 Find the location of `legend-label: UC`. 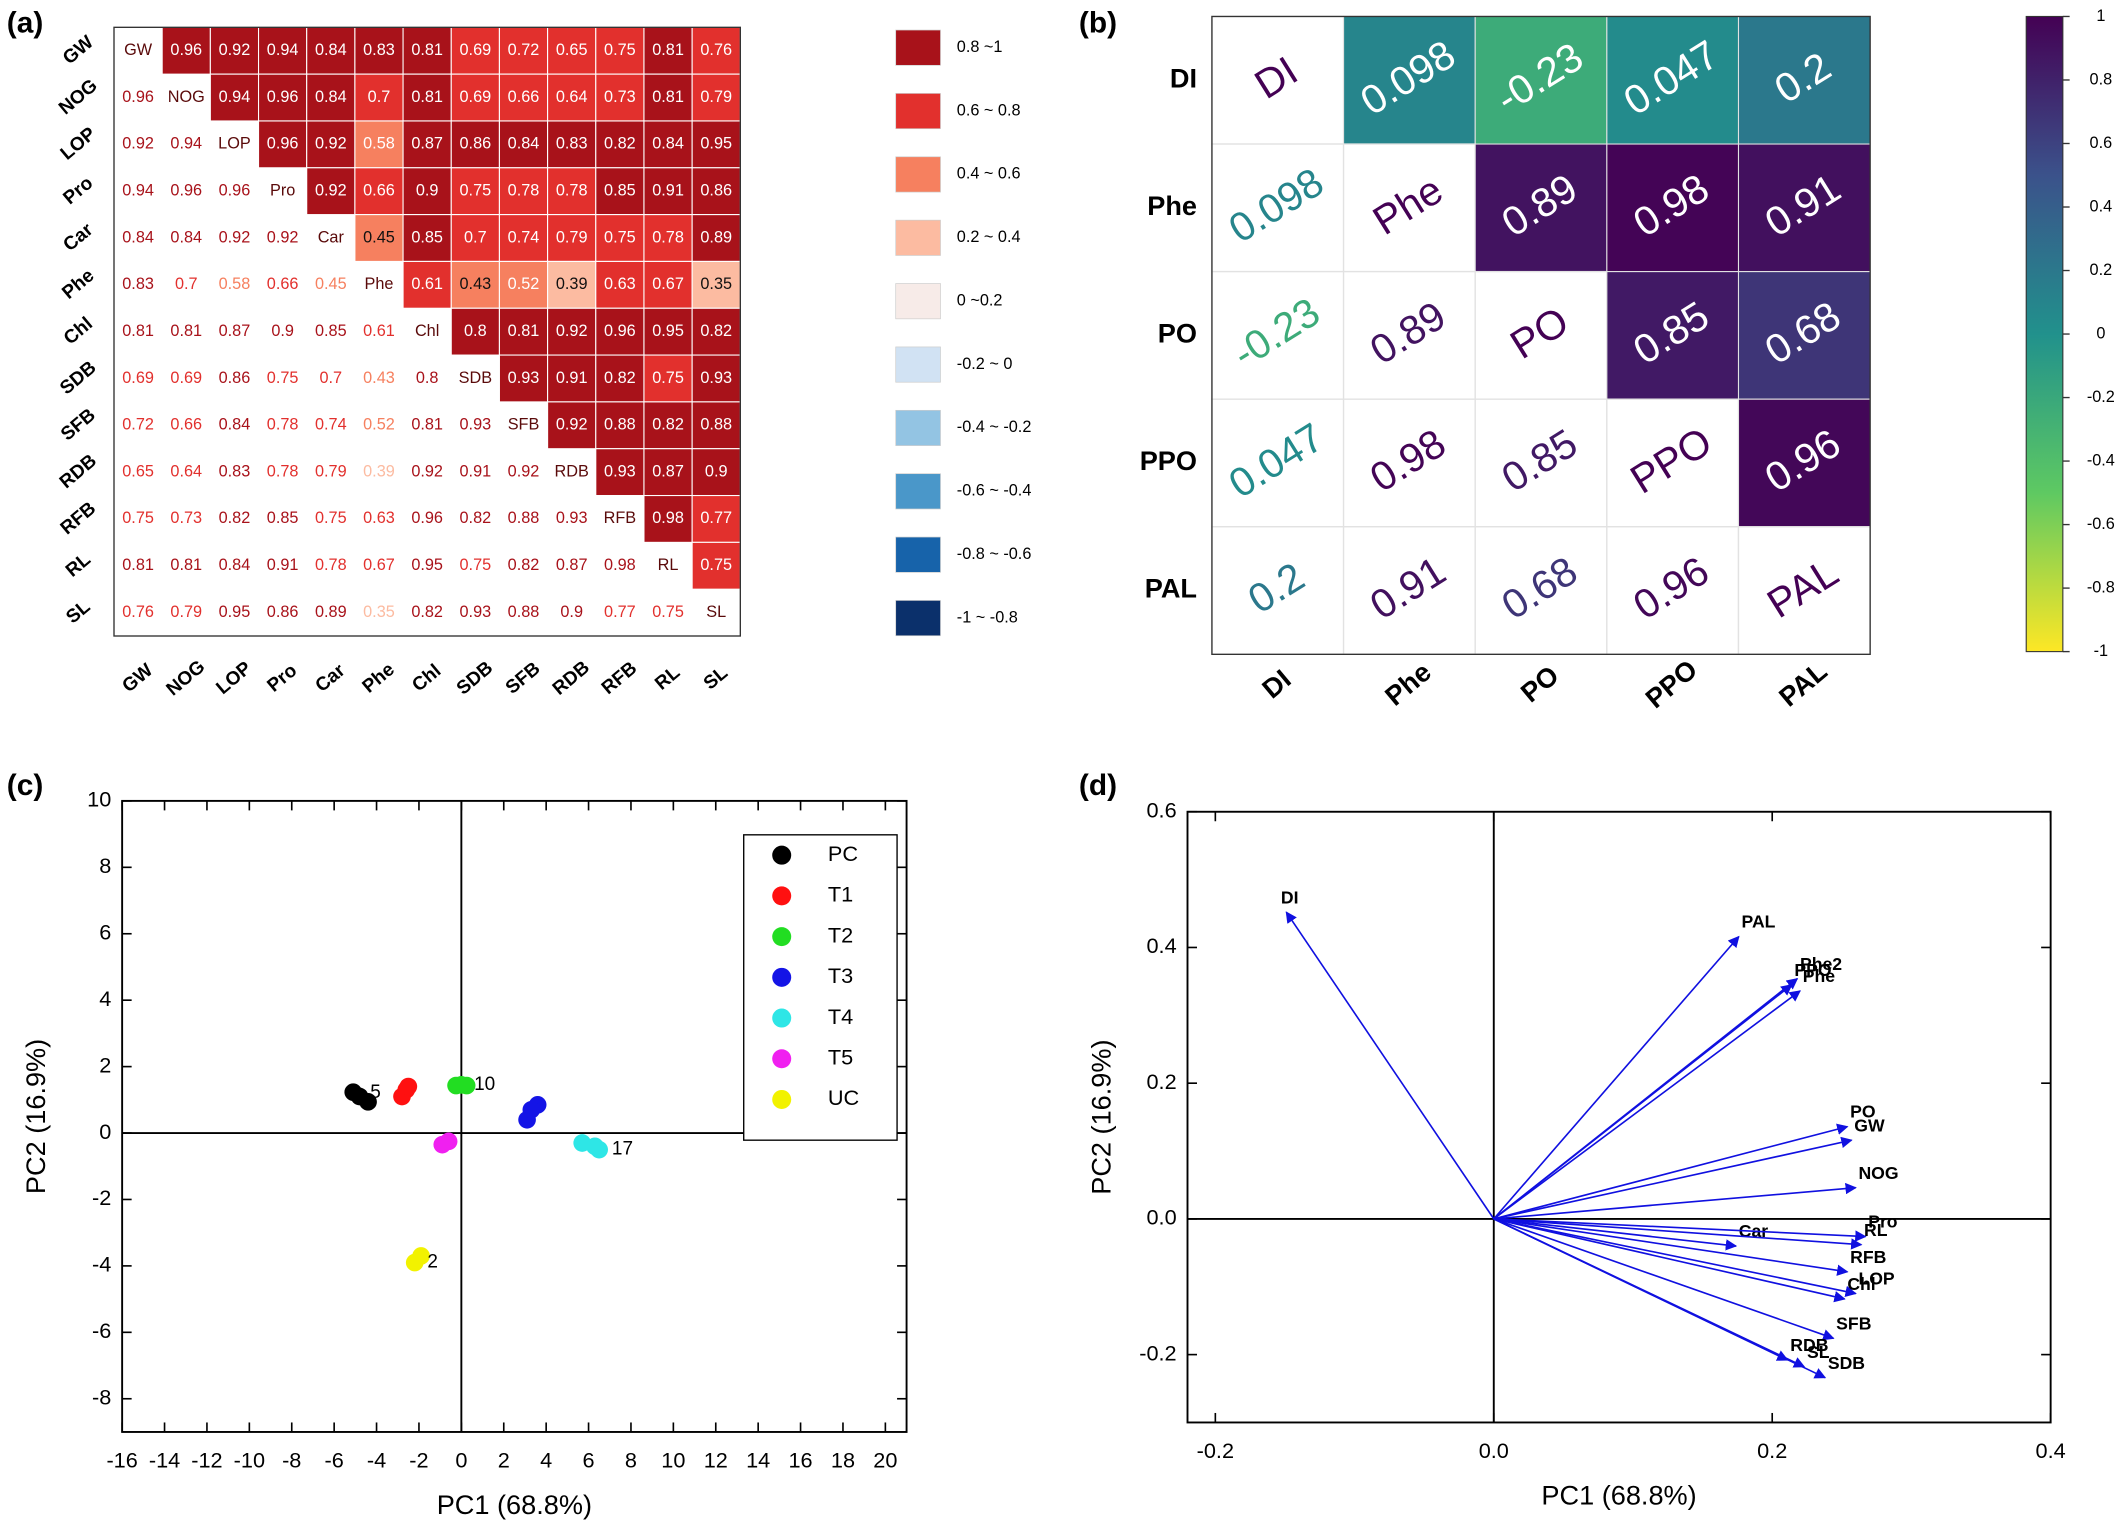

legend-label: UC is located at coordinates (843, 1097).